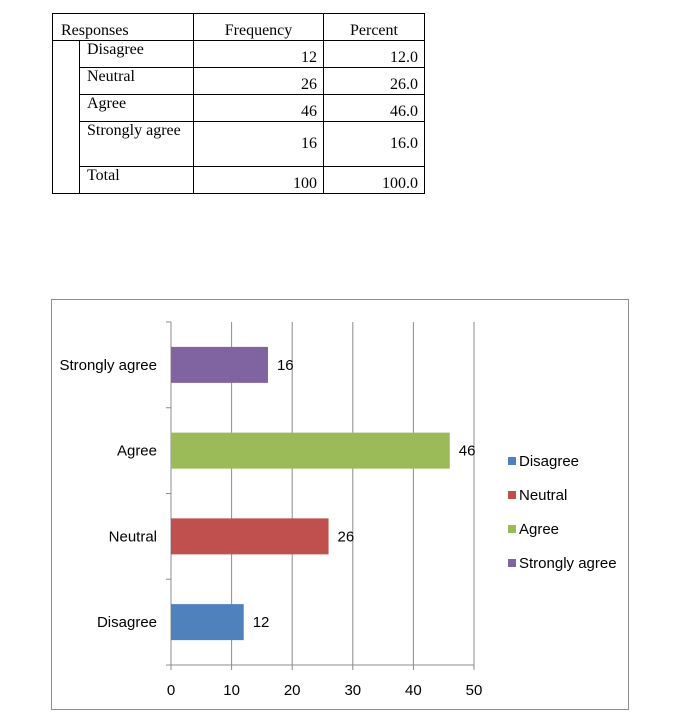 The image size is (696, 723). Describe the element at coordinates (474, 690) in the screenshot. I see `x-tick-label: 50` at that location.